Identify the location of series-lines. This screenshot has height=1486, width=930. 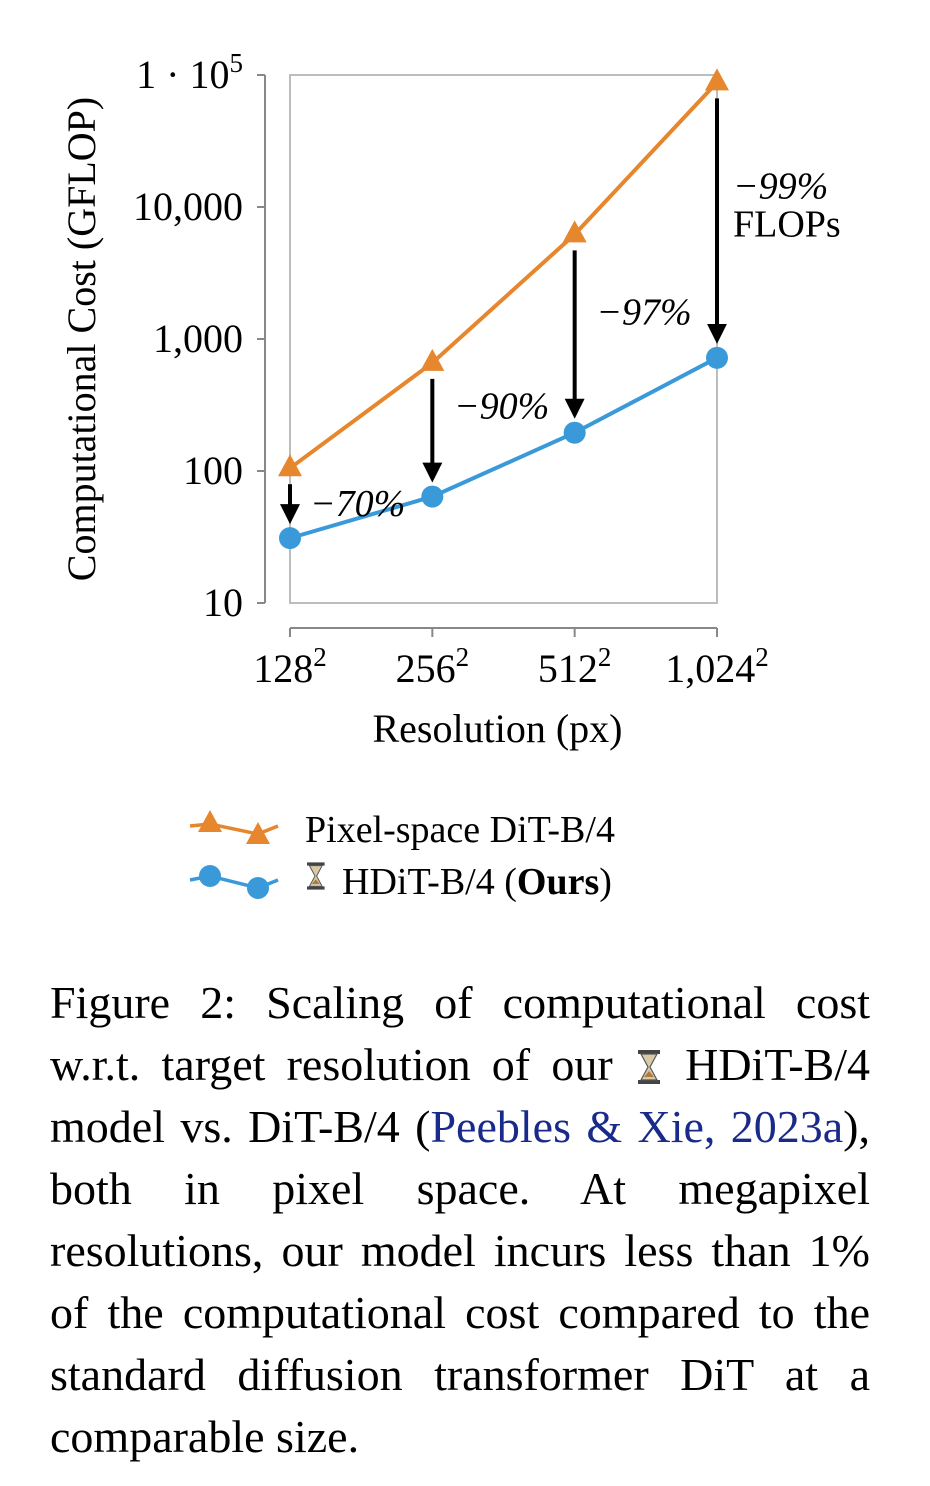
(503, 310).